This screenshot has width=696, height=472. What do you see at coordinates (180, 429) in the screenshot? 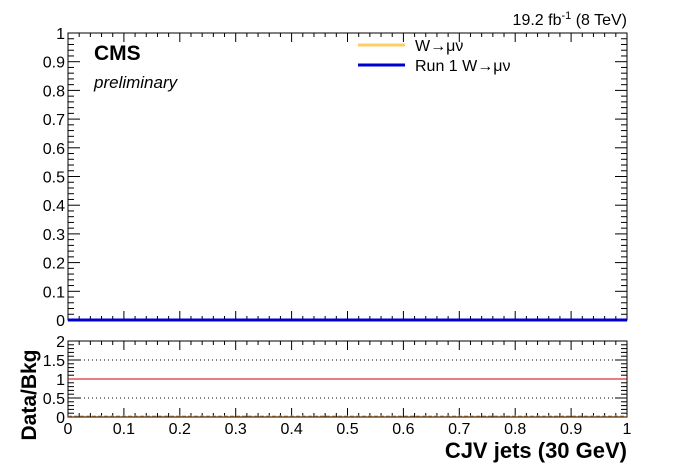
I see `x-tick-label: 0.2` at bounding box center [180, 429].